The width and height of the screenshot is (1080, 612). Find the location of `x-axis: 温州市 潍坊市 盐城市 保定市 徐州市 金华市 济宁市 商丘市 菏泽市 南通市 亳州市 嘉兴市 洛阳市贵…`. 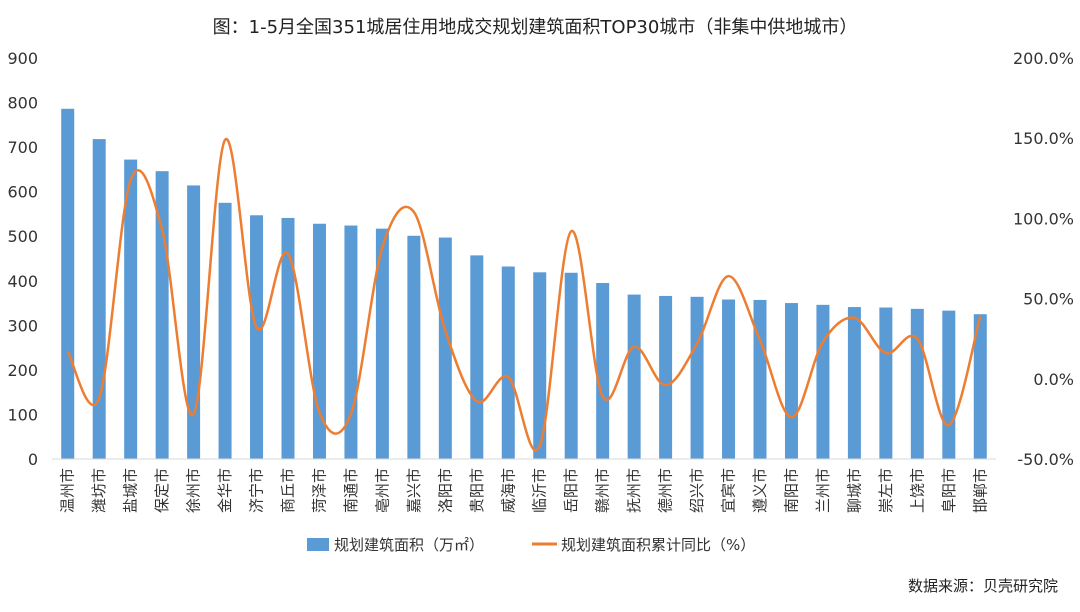

x-axis: 温州市 潍坊市 盐城市 保定市 徐州市 金华市 济宁市 商丘市 菏泽市 南通市 亳州市 嘉兴市 洛阳市贵… is located at coordinates (524, 485).